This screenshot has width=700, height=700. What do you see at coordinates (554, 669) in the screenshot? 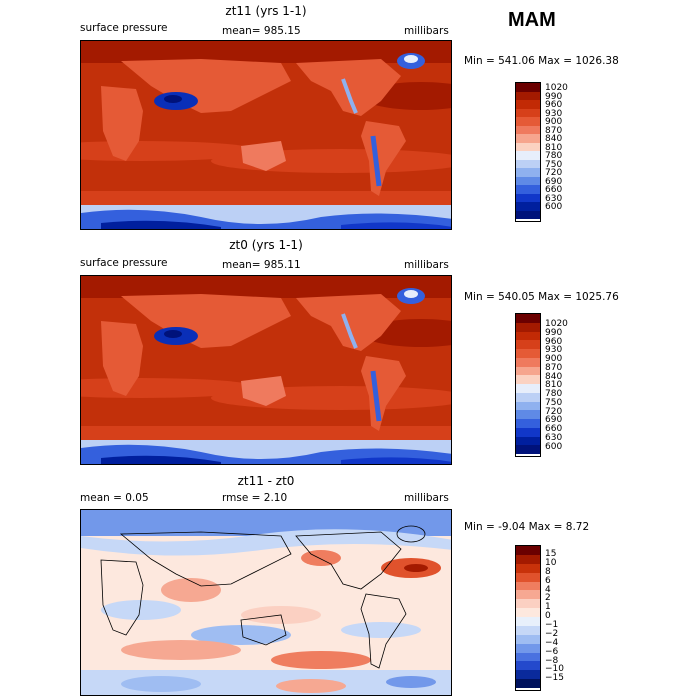
I see `colorbar-label: −10` at bounding box center [554, 669].